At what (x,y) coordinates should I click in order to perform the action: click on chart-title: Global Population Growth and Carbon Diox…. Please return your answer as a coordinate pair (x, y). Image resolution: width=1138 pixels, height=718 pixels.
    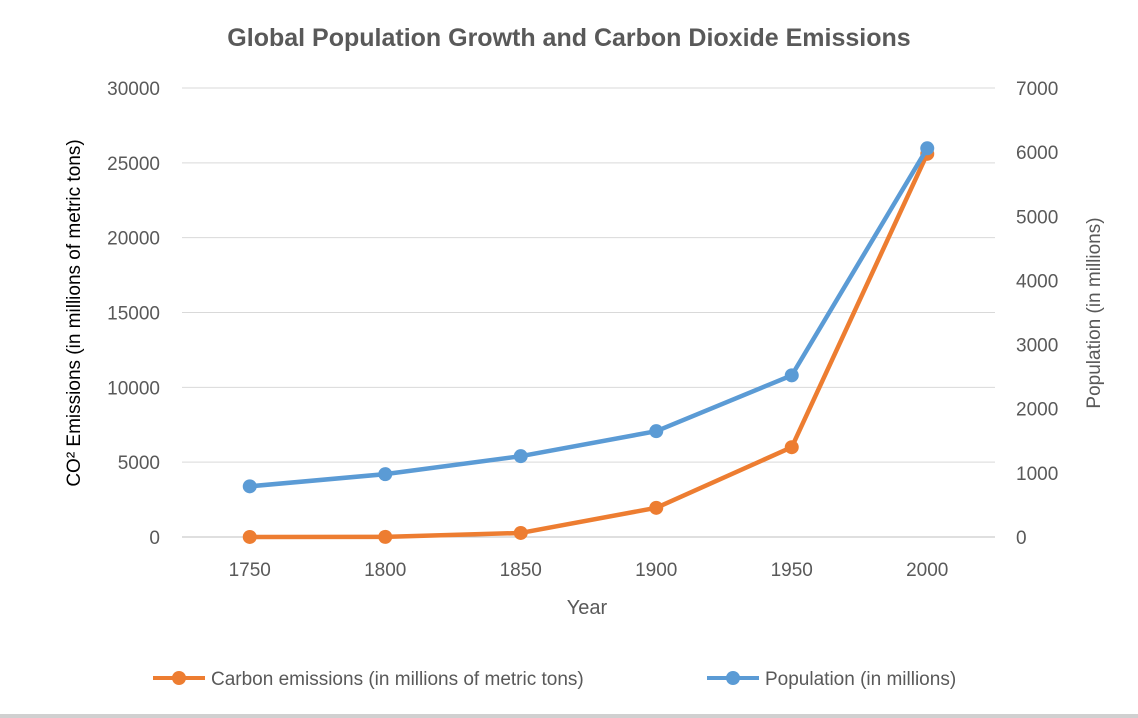
    Looking at the image, I should click on (568, 38).